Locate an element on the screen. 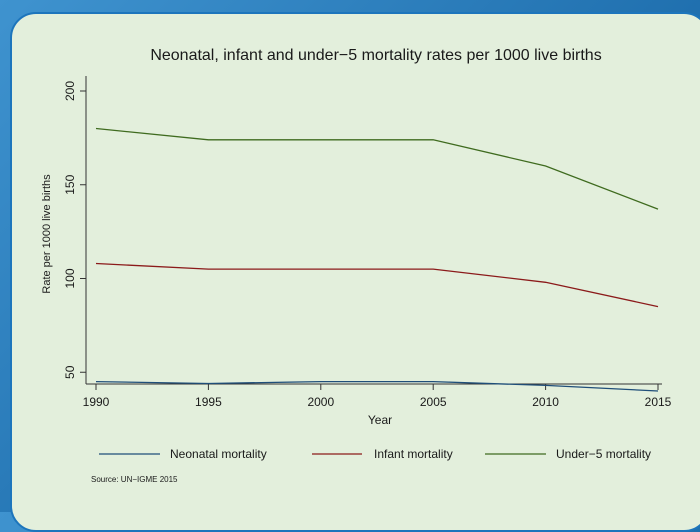 The height and width of the screenshot is (532, 700). legend-label: Infant mortality is located at coordinates (413, 454).